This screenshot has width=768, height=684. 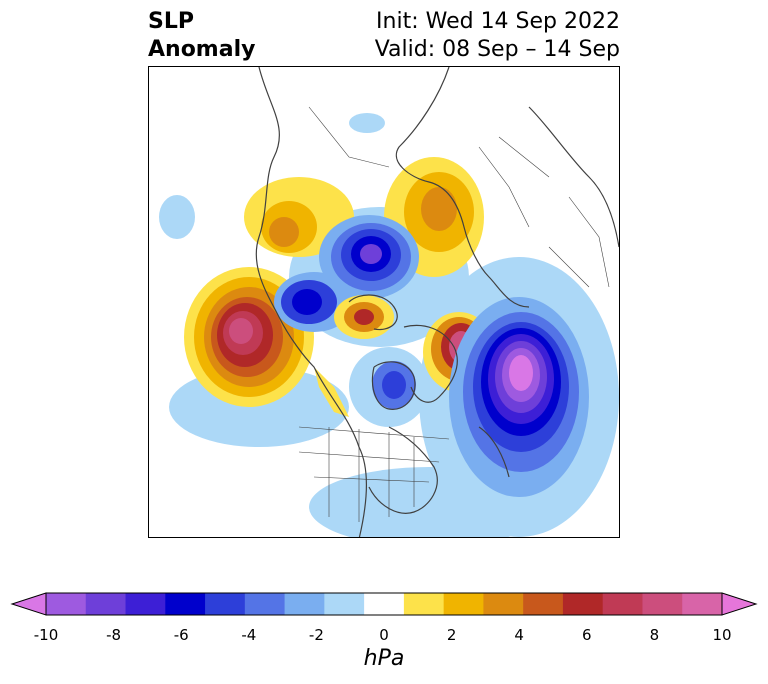 I want to click on colorbar-tick-label: -10, so click(x=46, y=635).